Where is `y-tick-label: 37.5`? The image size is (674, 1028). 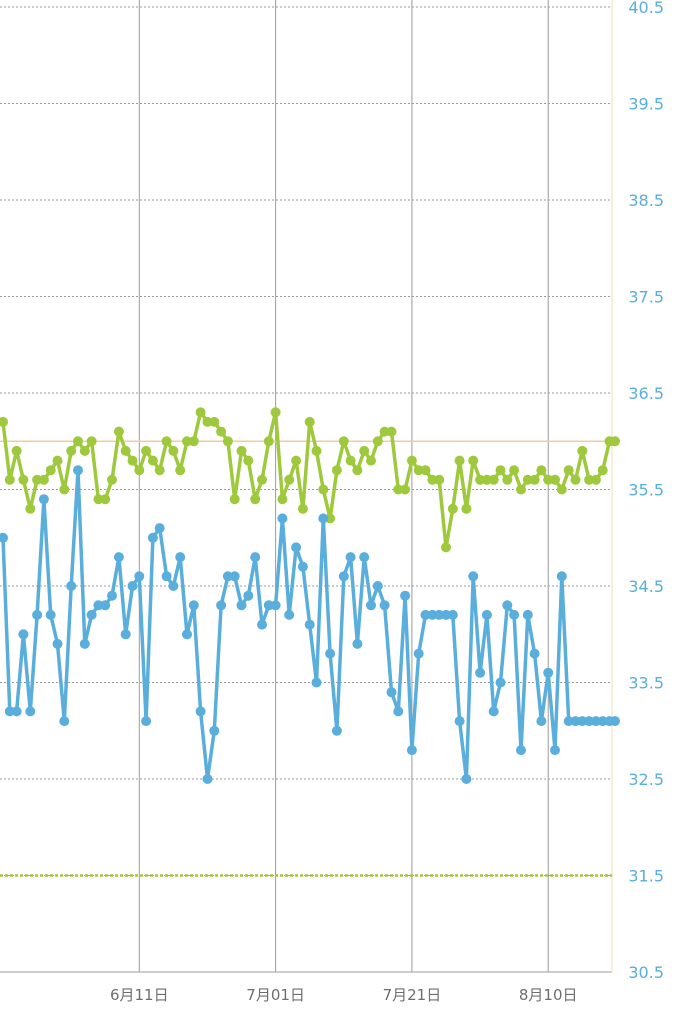
y-tick-label: 37.5 is located at coordinates (646, 297).